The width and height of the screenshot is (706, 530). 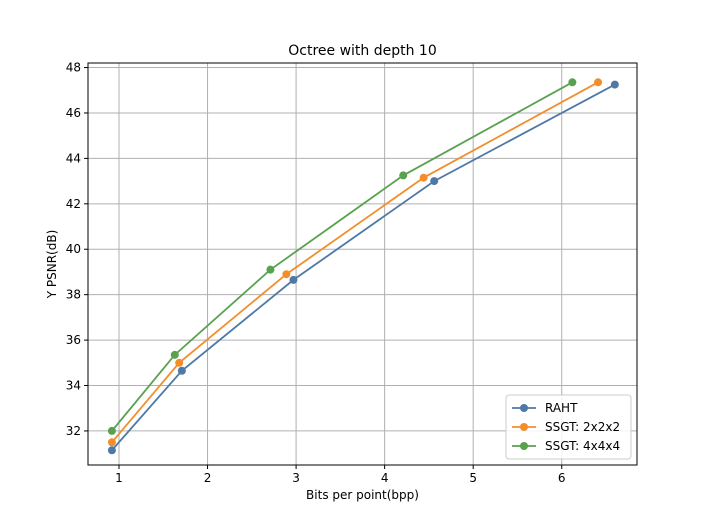 I want to click on y-tick-label: 34, so click(x=73, y=386).